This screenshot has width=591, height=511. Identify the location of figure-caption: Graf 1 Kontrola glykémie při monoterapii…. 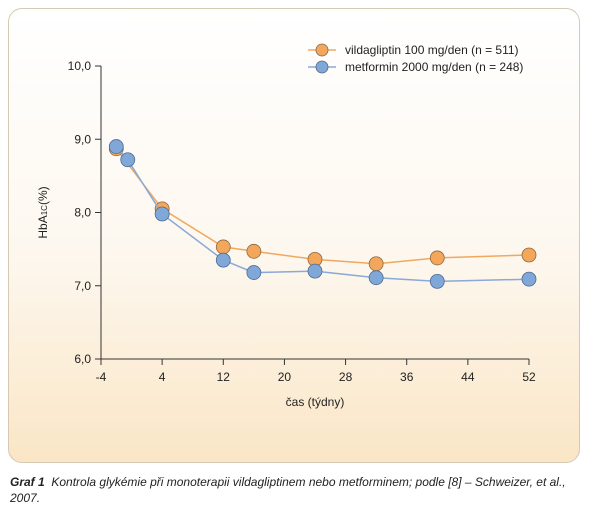
(295, 490).